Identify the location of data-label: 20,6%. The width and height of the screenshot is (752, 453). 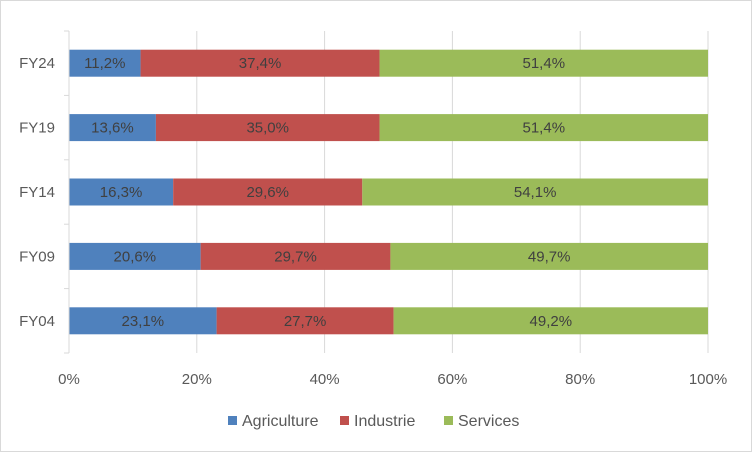
(135, 256).